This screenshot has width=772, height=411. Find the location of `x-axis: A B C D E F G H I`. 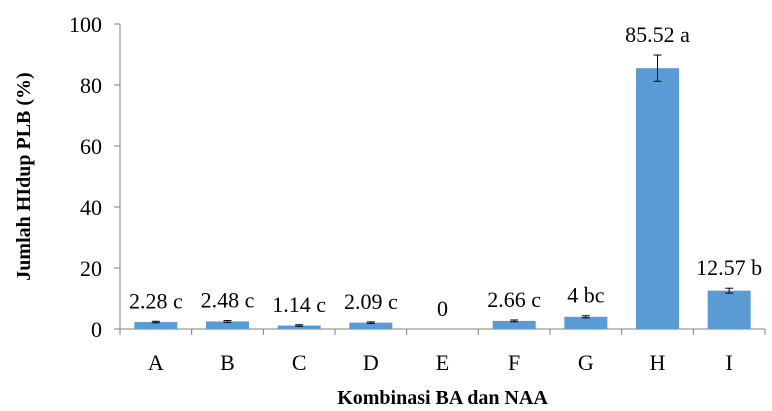

x-axis: A B C D E F G H I is located at coordinates (442, 351).